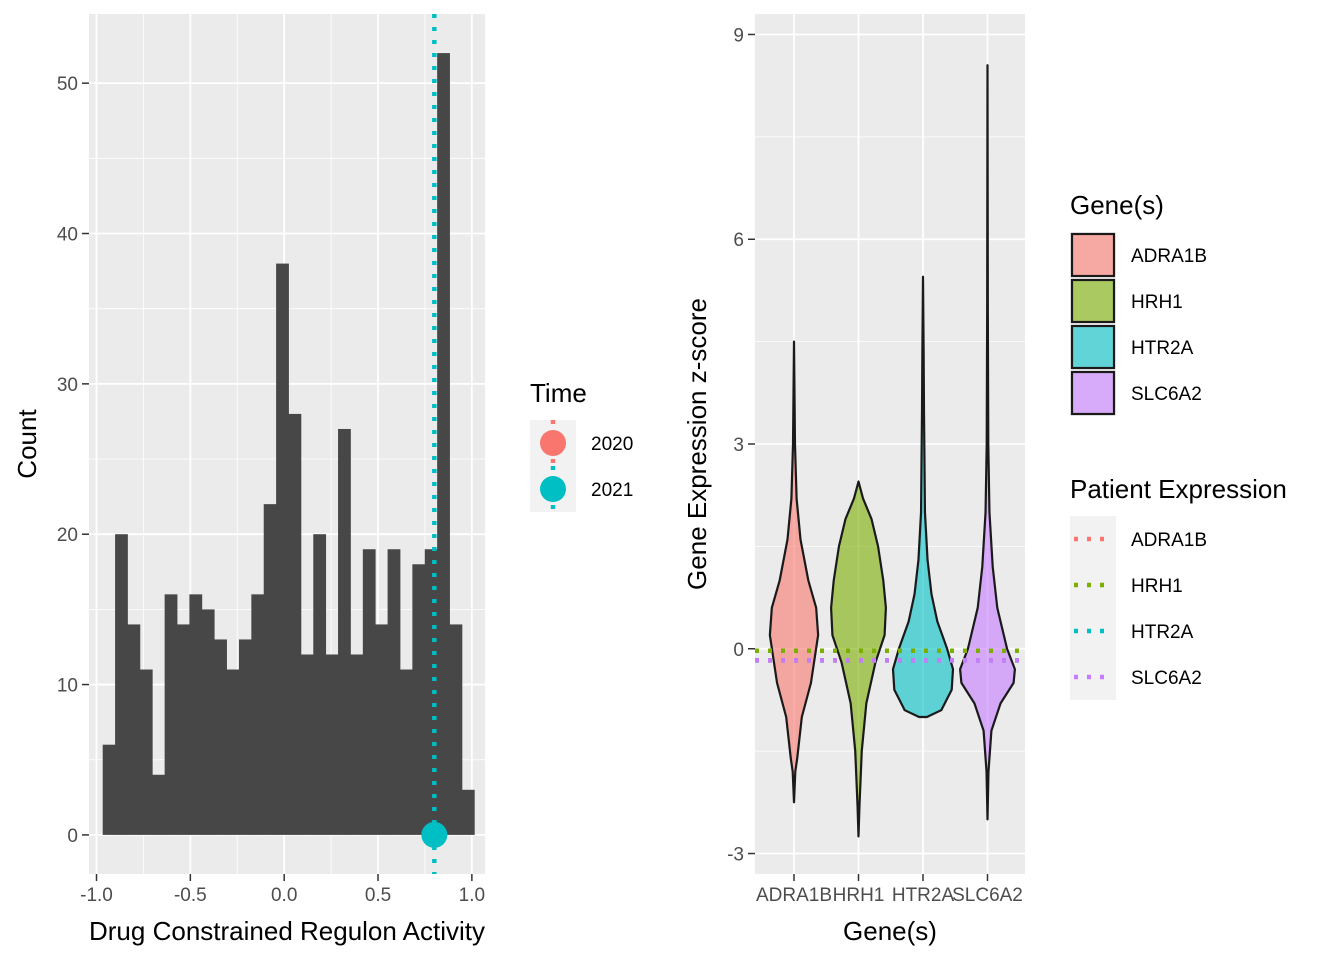 Image resolution: width=1344 pixels, height=960 pixels. I want to click on patient-expression-legend-label: HRH1, so click(1157, 586).